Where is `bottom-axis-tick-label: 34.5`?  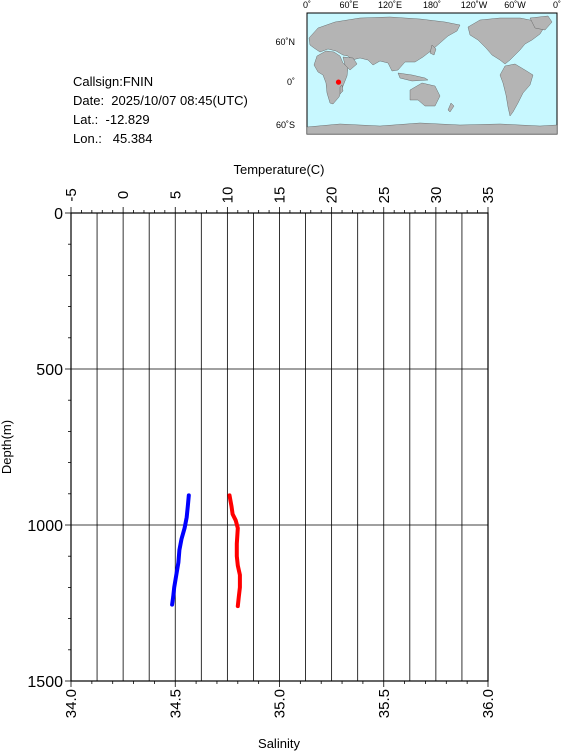
bottom-axis-tick-label: 34.5 is located at coordinates (175, 703).